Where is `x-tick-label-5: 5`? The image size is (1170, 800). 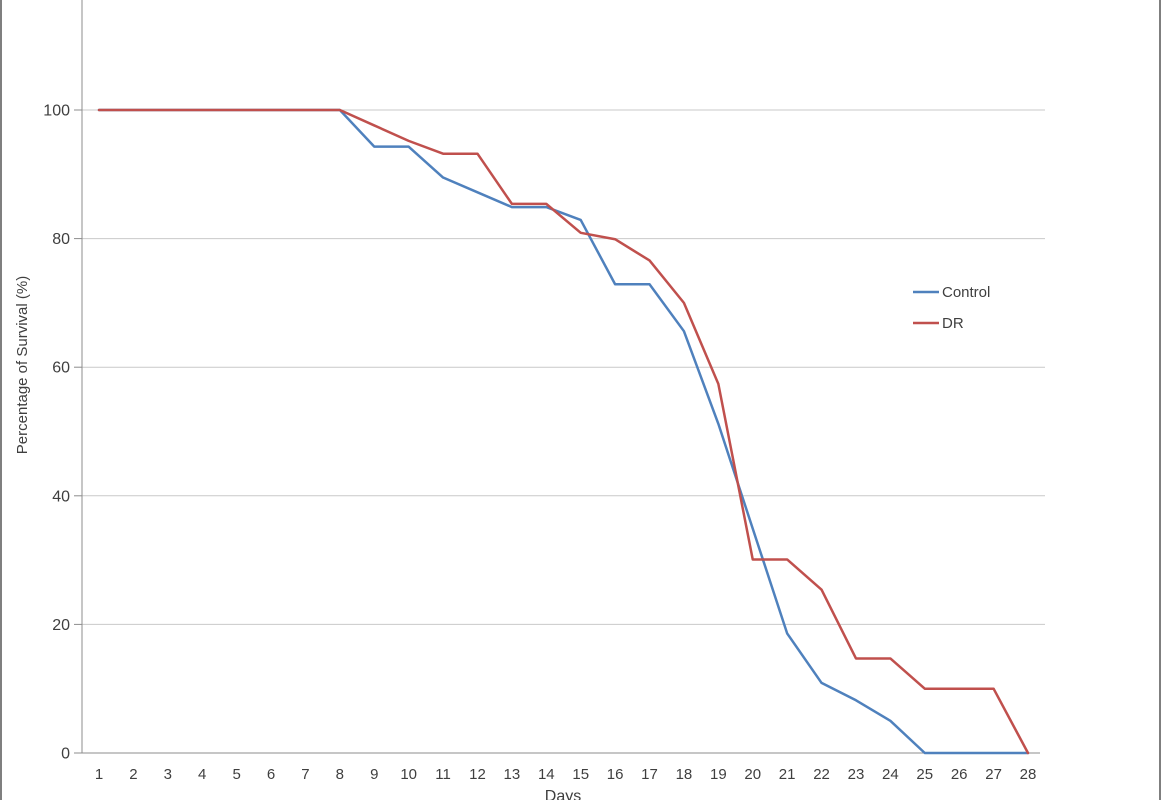
x-tick-label-5: 5 is located at coordinates (236, 774).